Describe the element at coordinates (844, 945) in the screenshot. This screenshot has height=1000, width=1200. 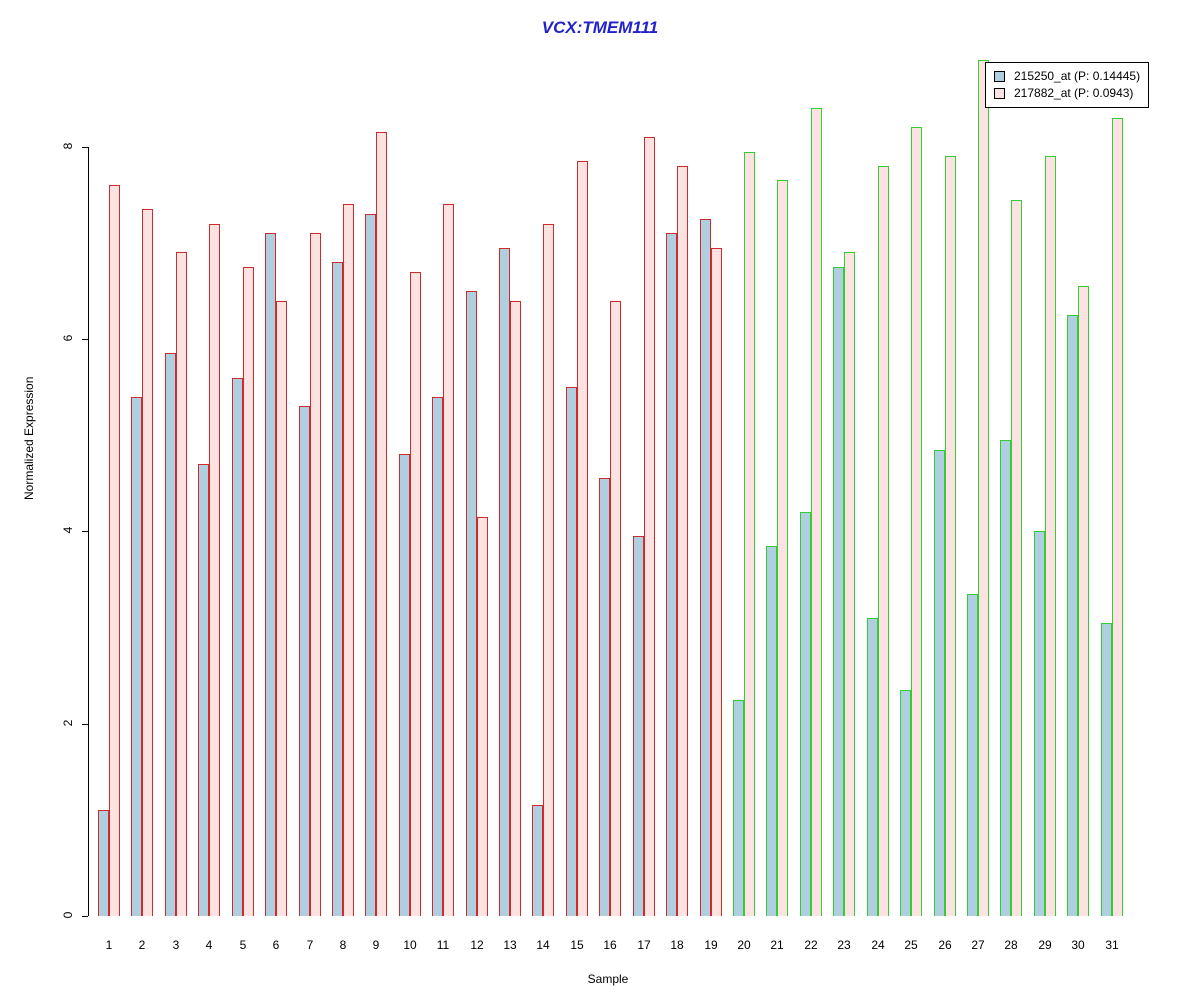
I see `x-label-23: 23` at that location.